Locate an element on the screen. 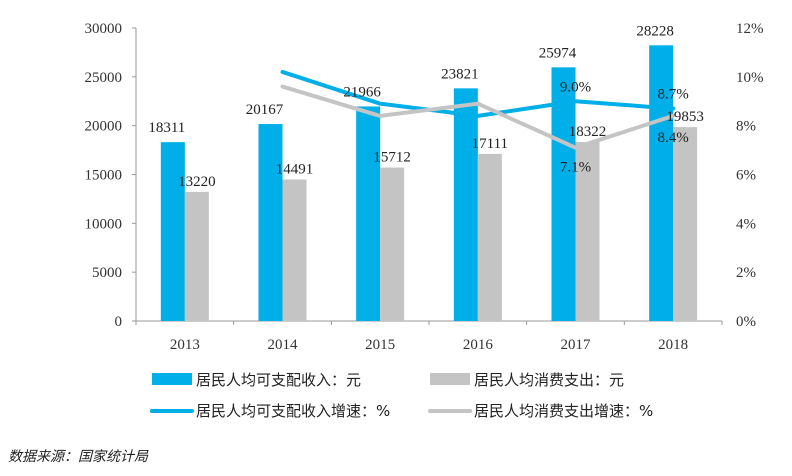  growth-rate-label: 8.4% is located at coordinates (673, 138).